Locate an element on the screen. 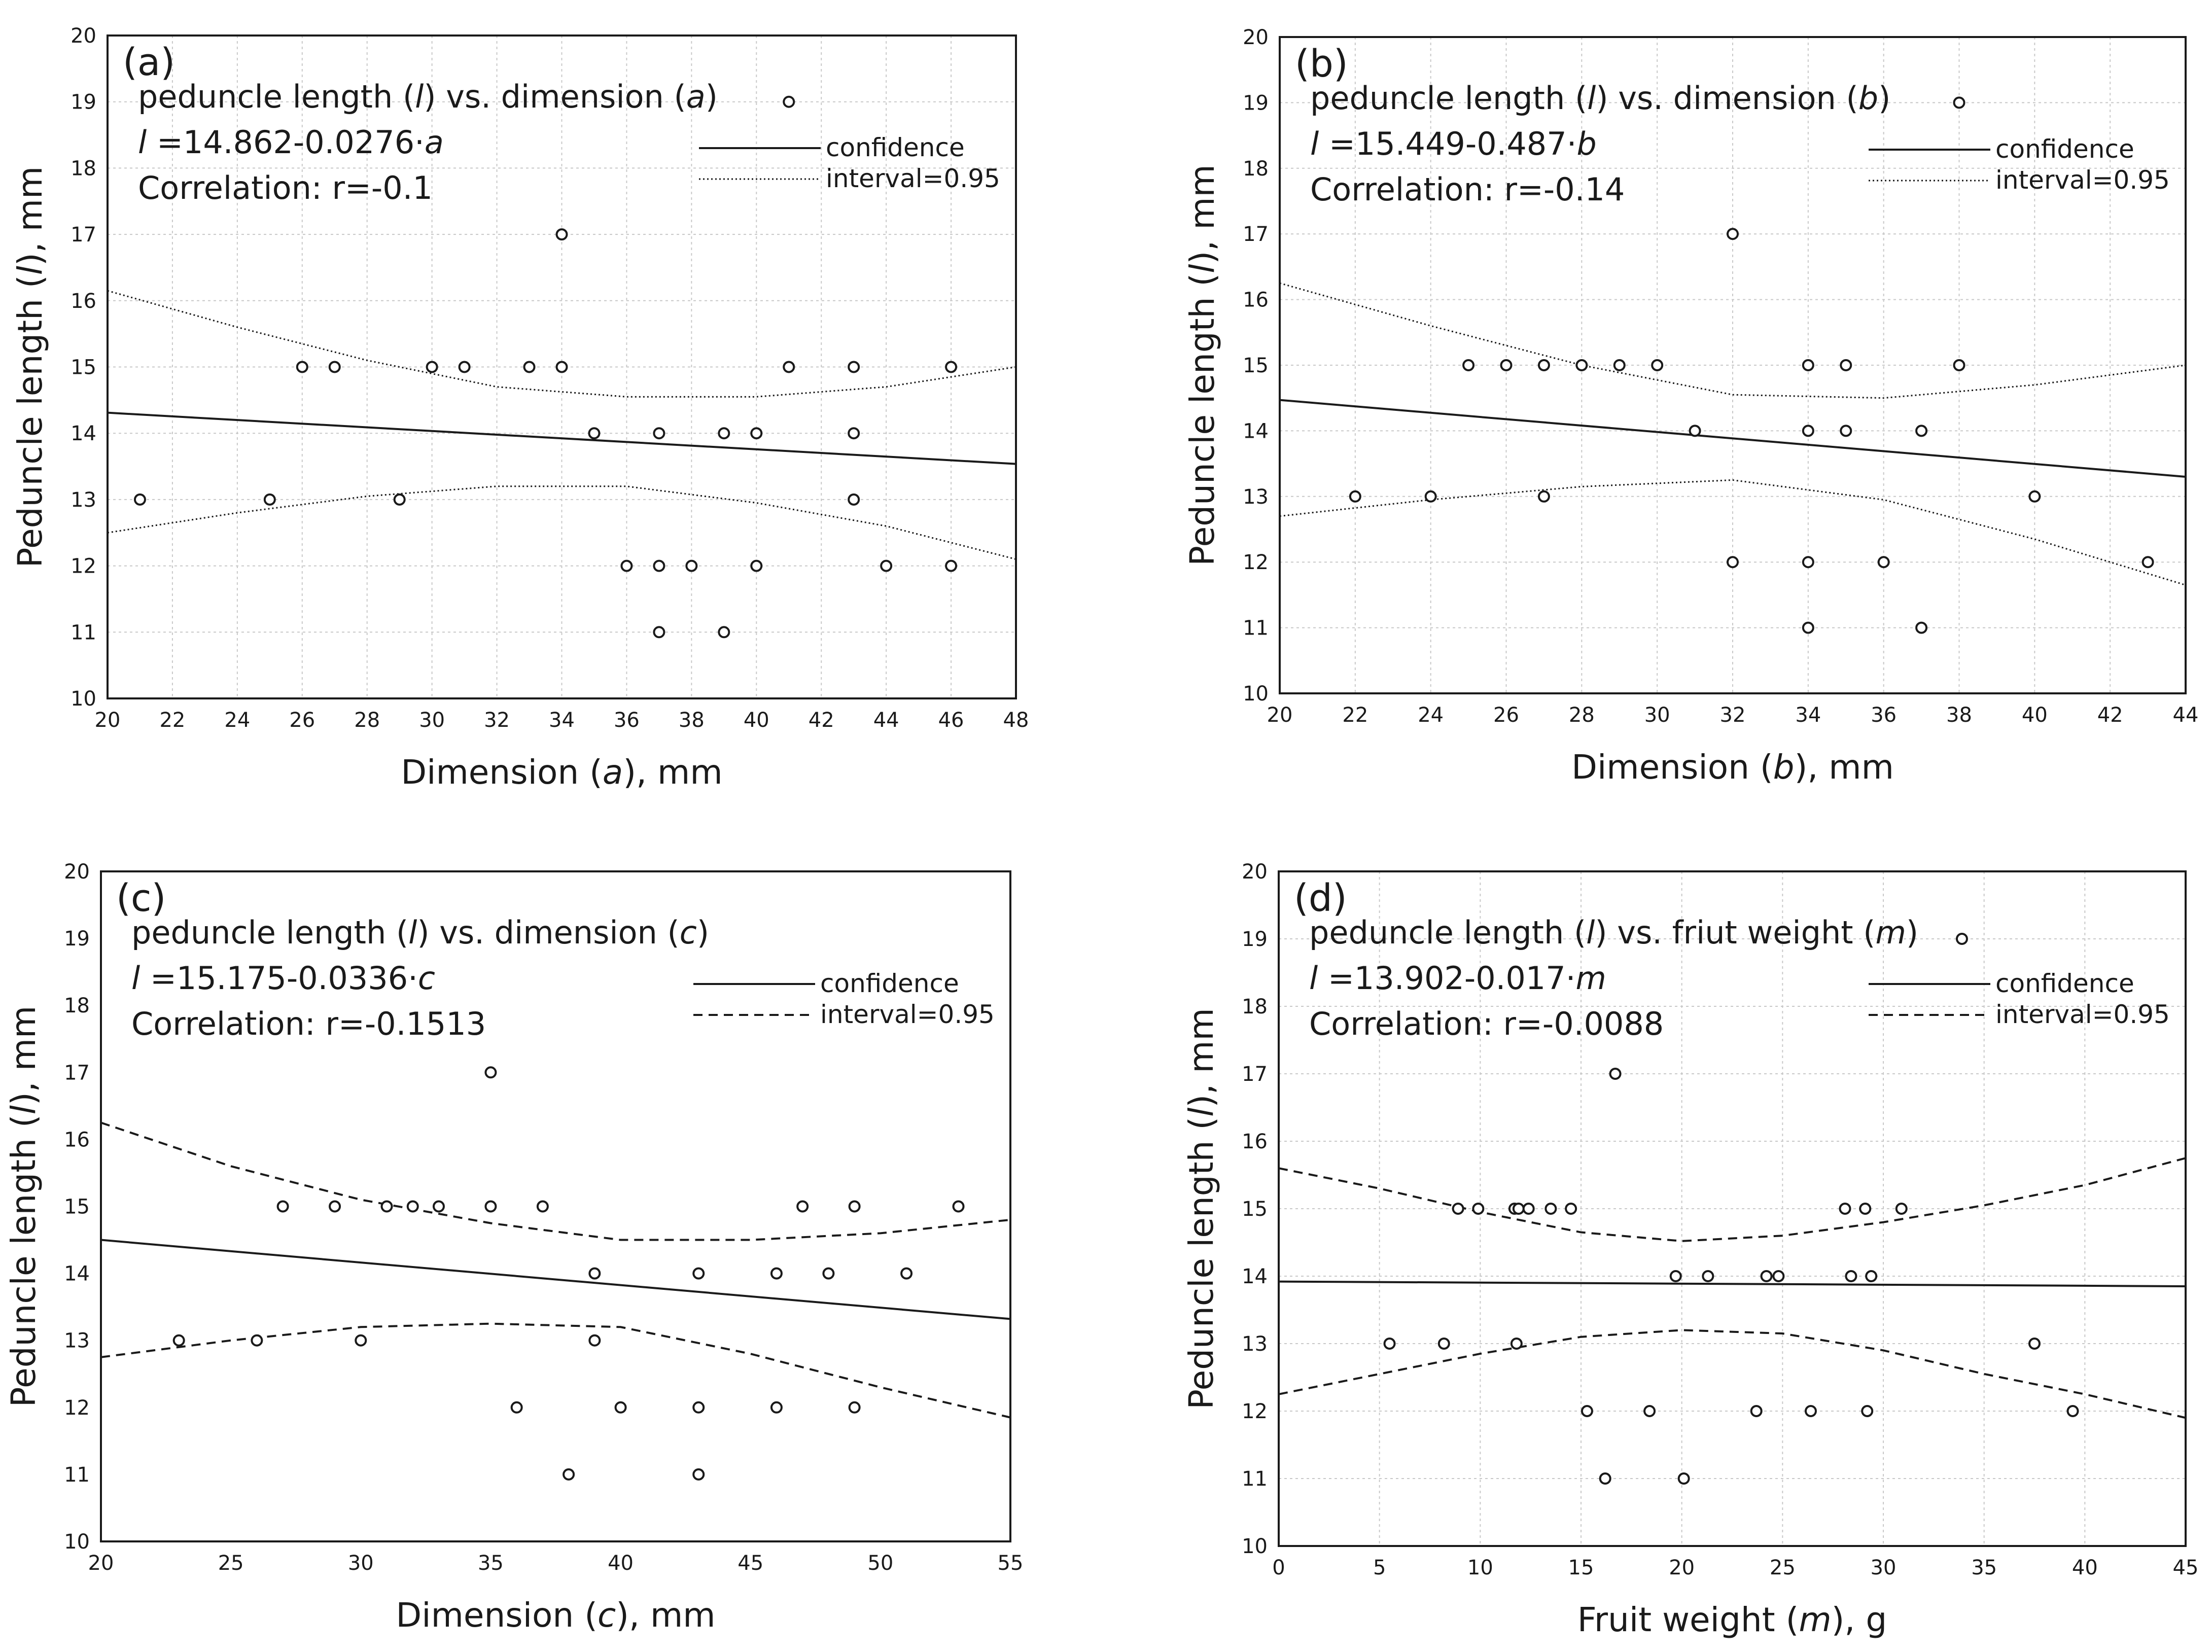 This screenshot has width=2212, height=1652. x-tick-label: 50 is located at coordinates (880, 1563).